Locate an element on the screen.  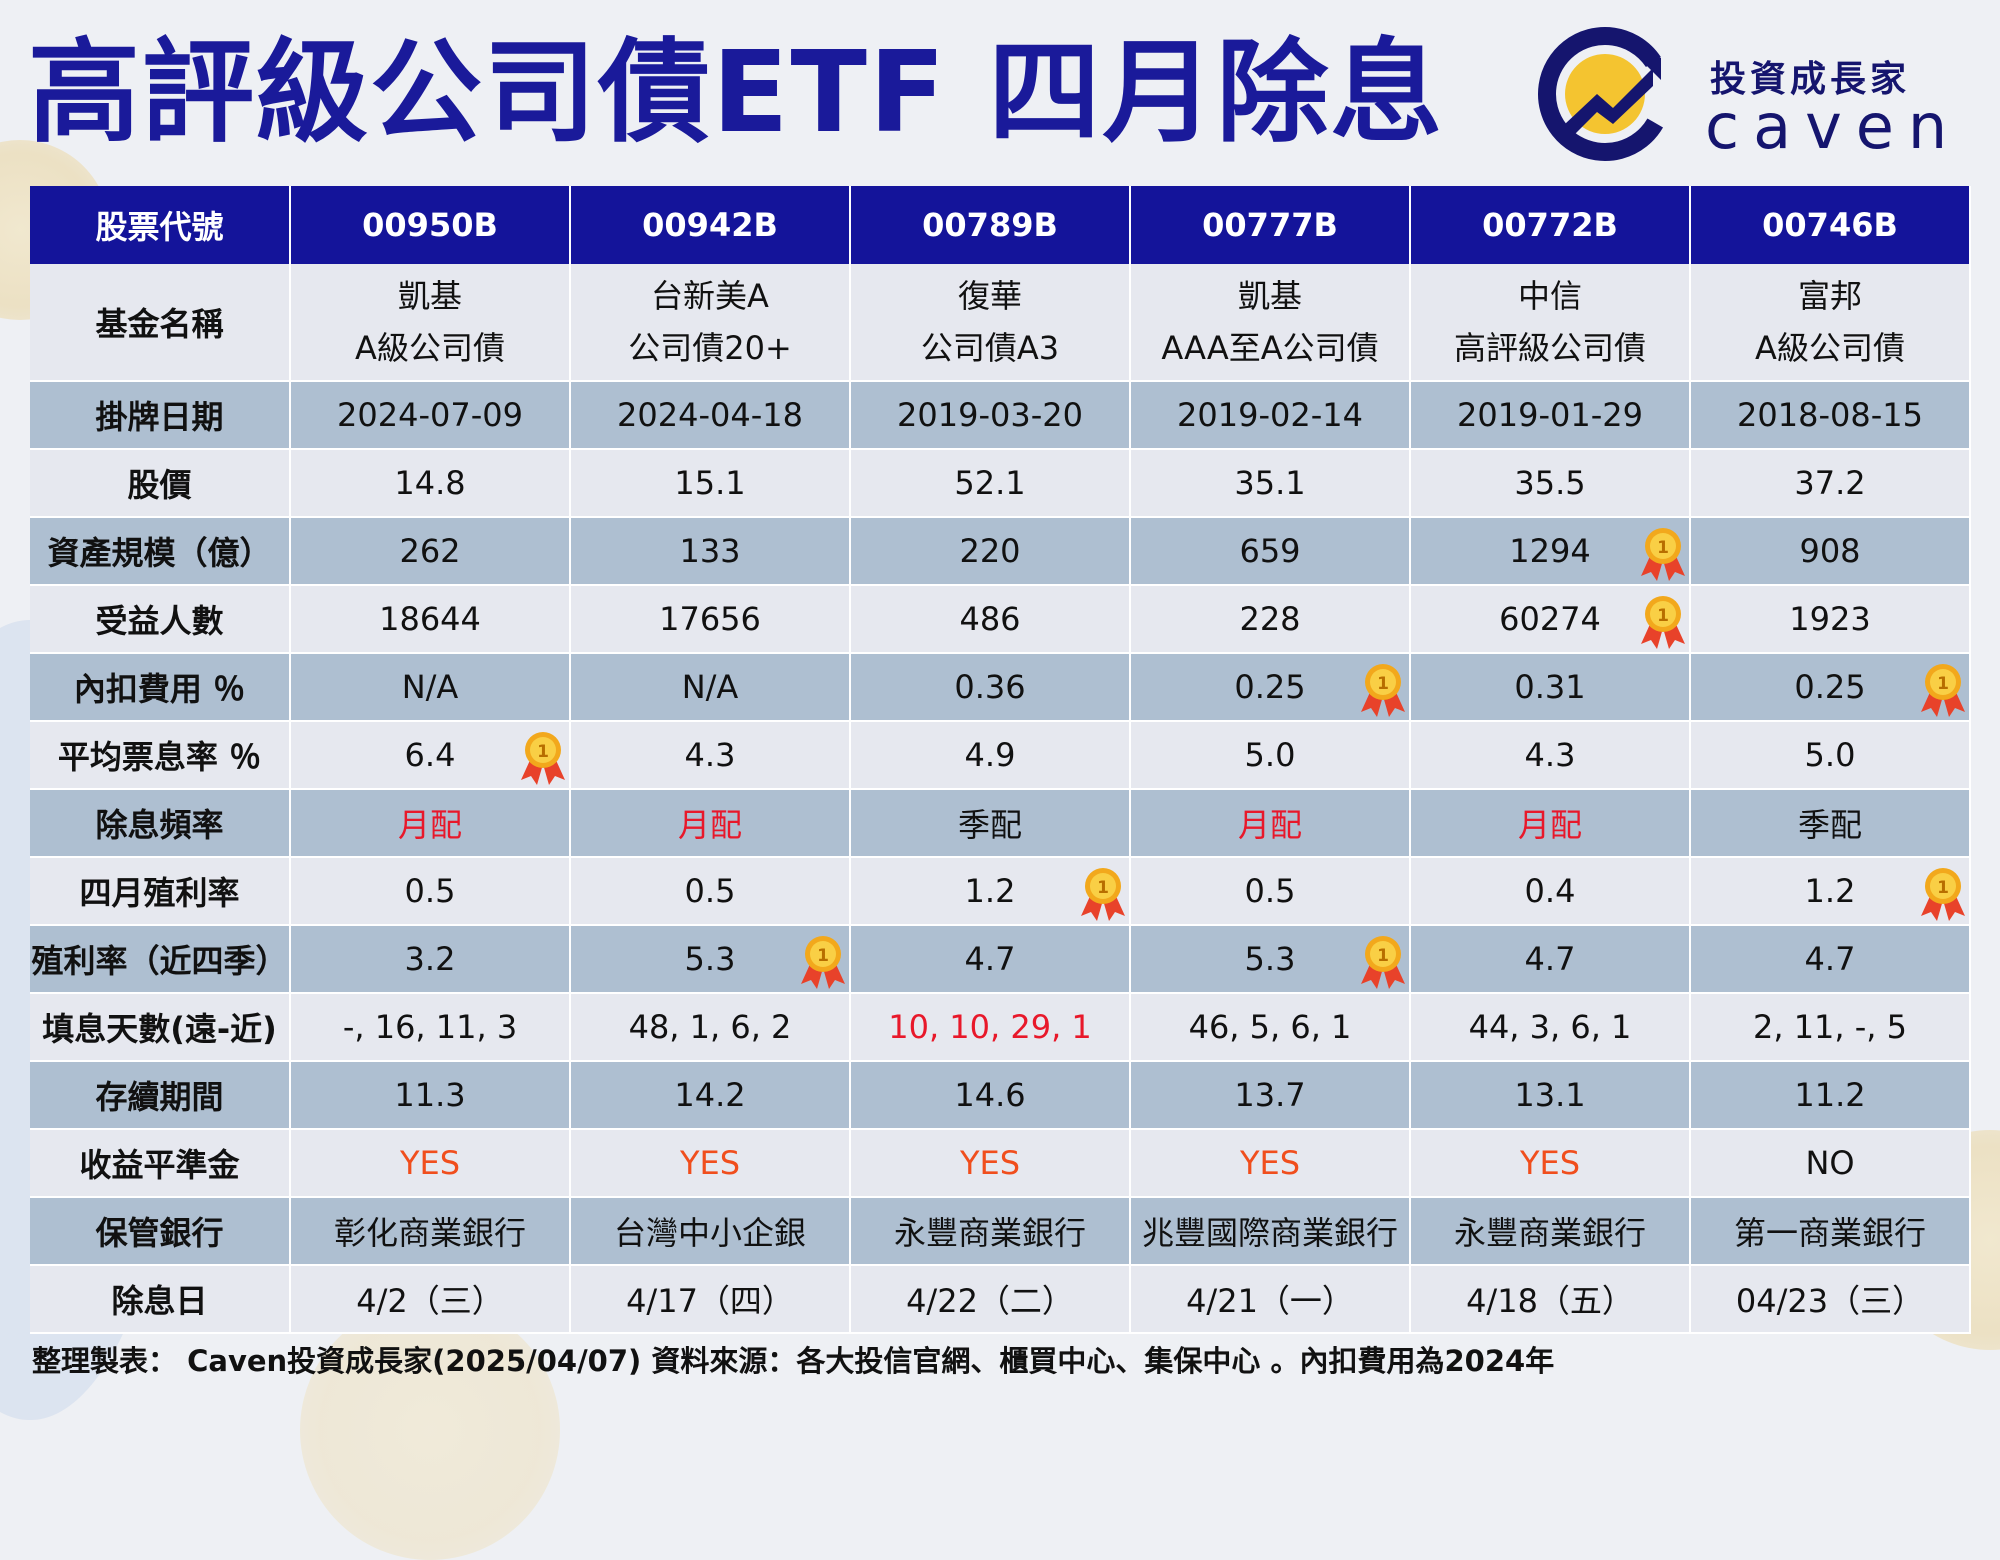
cell-value: 37.2 is located at coordinates (1830, 483).